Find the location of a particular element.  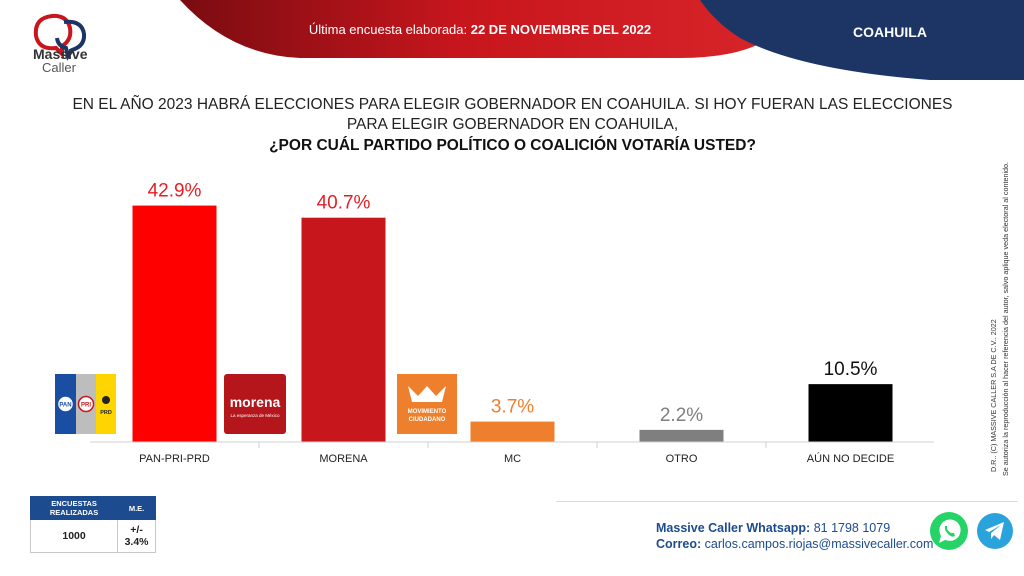

category-label-a-n-no-decide: AÚN NO DECIDE is located at coordinates (850, 458).